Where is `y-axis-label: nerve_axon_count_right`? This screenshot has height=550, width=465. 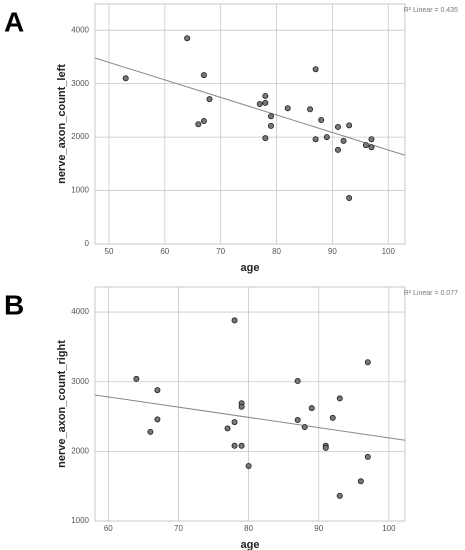
y-axis-label: nerve_axon_count_right is located at coordinates (62, 404).